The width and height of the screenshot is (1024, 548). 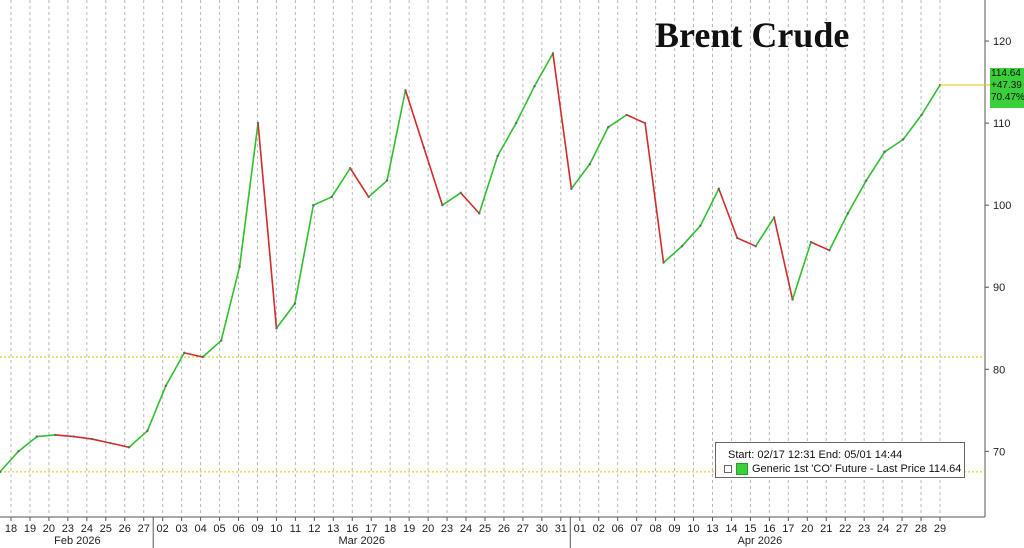 I want to click on last-price-value: 114.64, so click(x=1006, y=73).